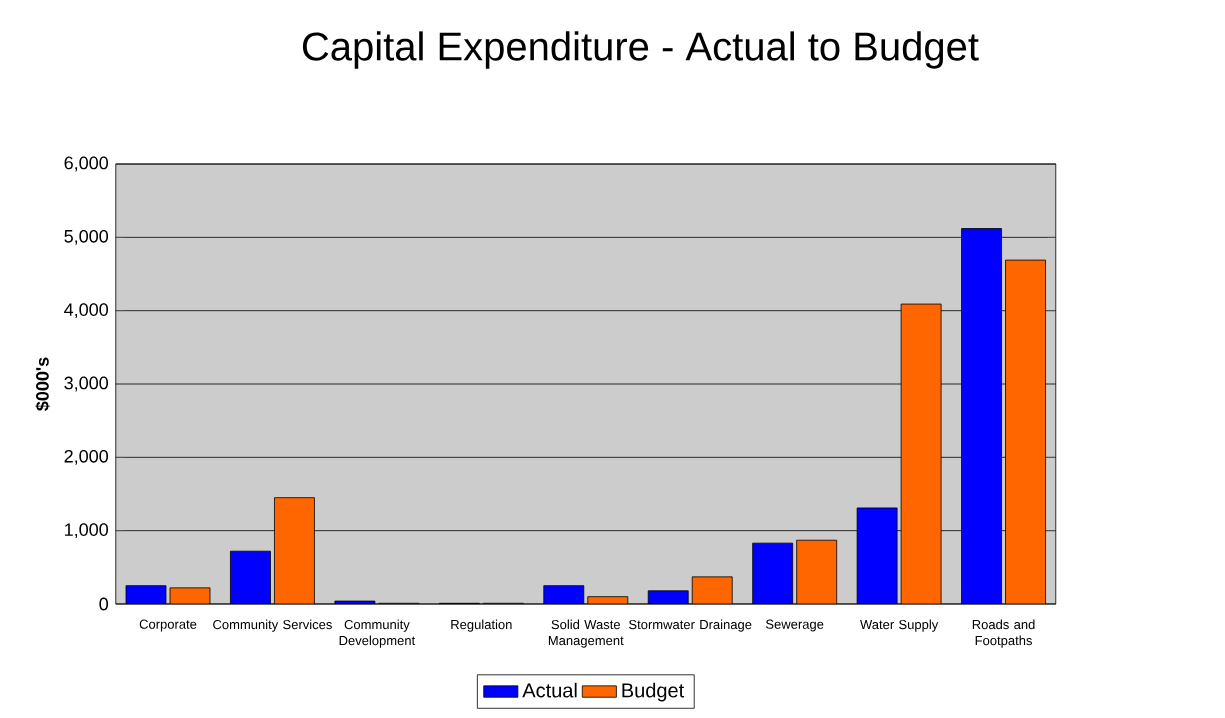 The height and width of the screenshot is (718, 1225). Describe the element at coordinates (586, 633) in the screenshot. I see `x-tick-label: Solid Waste Management` at that location.